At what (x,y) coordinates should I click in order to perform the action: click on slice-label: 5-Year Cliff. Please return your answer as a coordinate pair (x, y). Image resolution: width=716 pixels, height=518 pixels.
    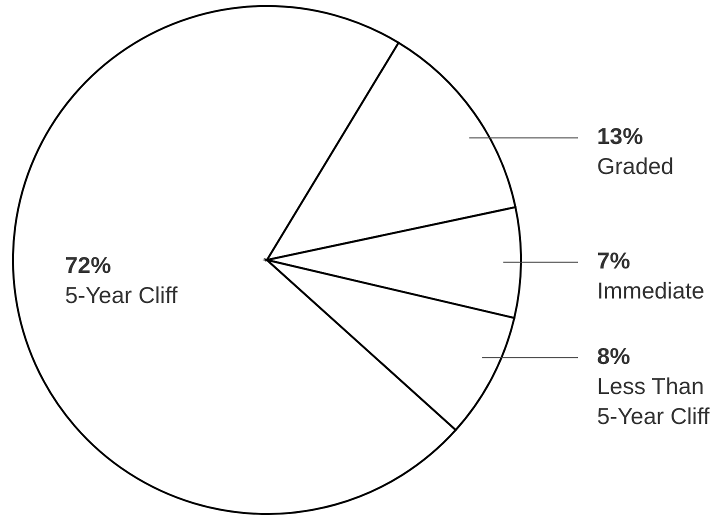
    Looking at the image, I should click on (121, 295).